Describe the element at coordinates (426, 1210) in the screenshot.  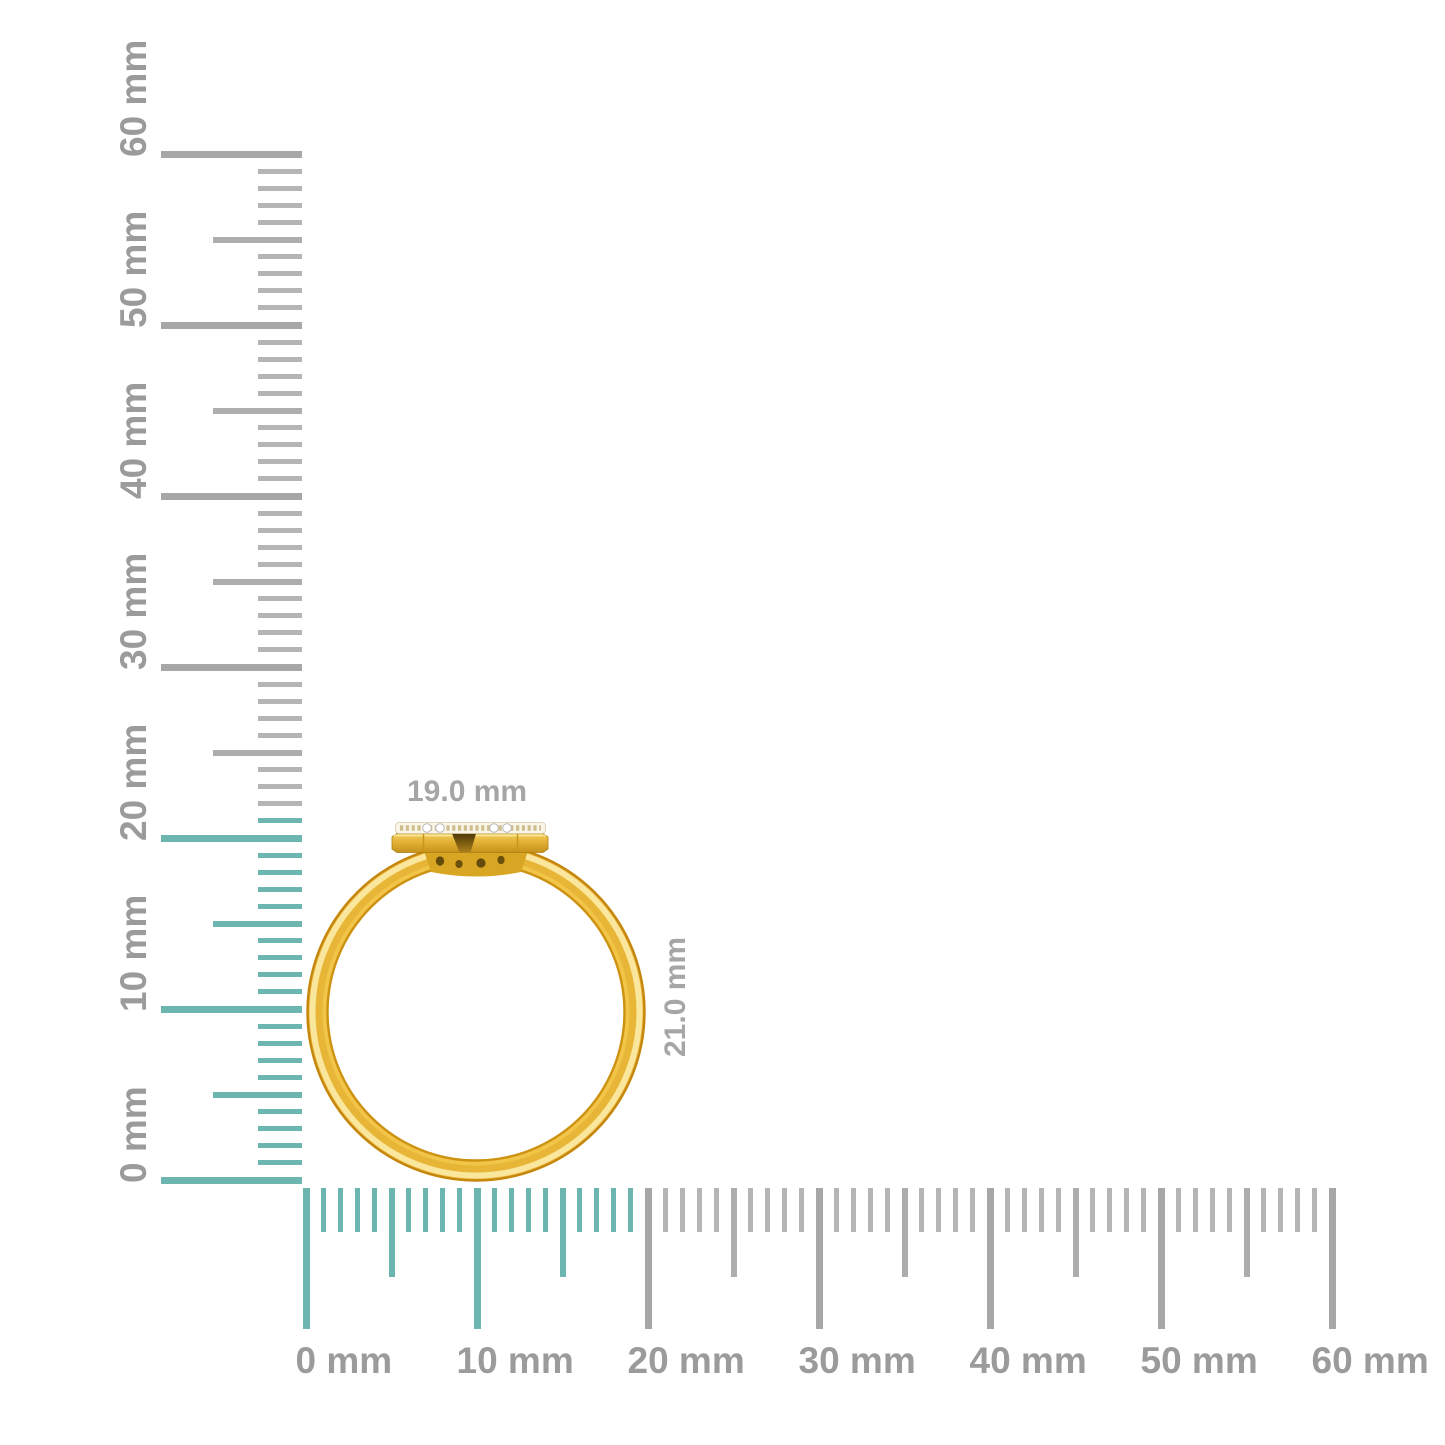
I see `horizontal-tick-7mm` at that location.